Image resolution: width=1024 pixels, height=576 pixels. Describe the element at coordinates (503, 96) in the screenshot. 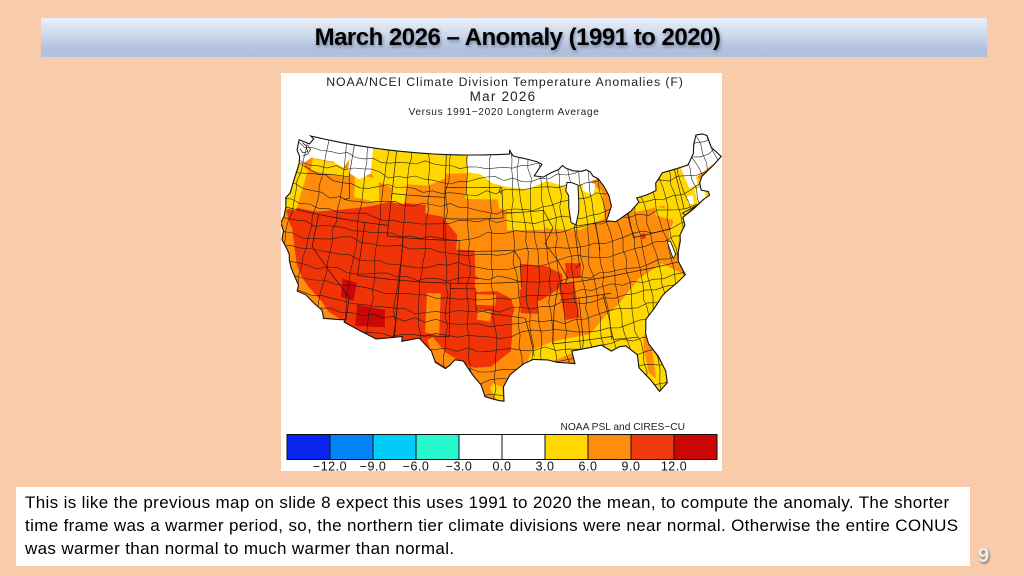

I see `svg-text: Mar 2026` at that location.